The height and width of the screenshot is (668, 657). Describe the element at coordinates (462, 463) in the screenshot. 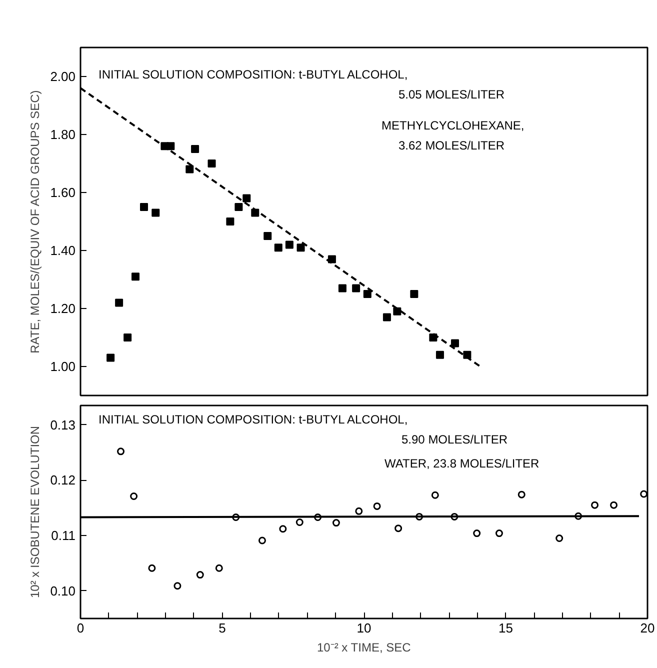

I see `annotation: WATER, 23.8 MOLES/LITER` at that location.